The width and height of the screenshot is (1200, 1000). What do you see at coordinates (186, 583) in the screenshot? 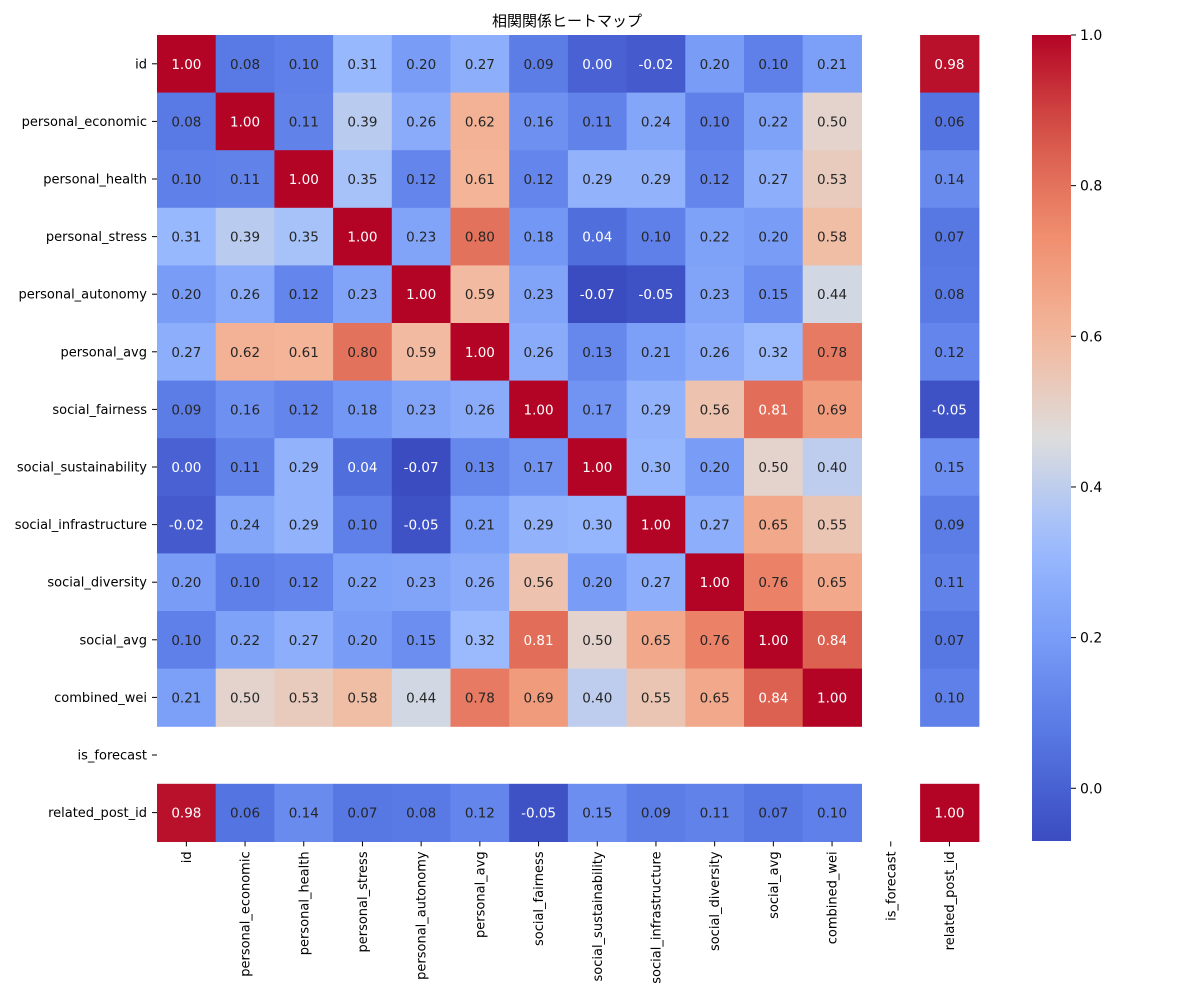
I see `cell-value-label: 0.20` at bounding box center [186, 583].